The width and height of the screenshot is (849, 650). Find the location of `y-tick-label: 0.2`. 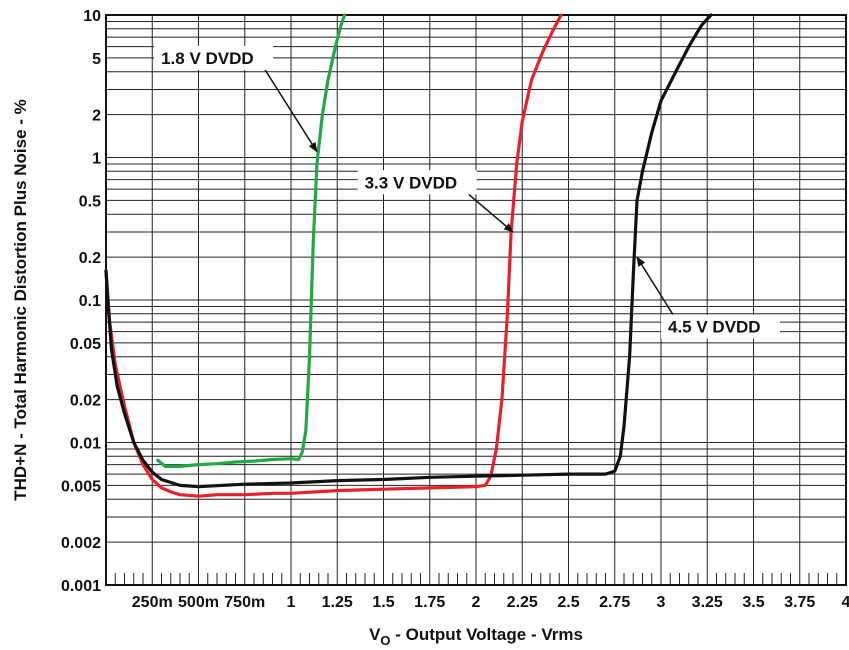

y-tick-label: 0.2 is located at coordinates (90, 258).